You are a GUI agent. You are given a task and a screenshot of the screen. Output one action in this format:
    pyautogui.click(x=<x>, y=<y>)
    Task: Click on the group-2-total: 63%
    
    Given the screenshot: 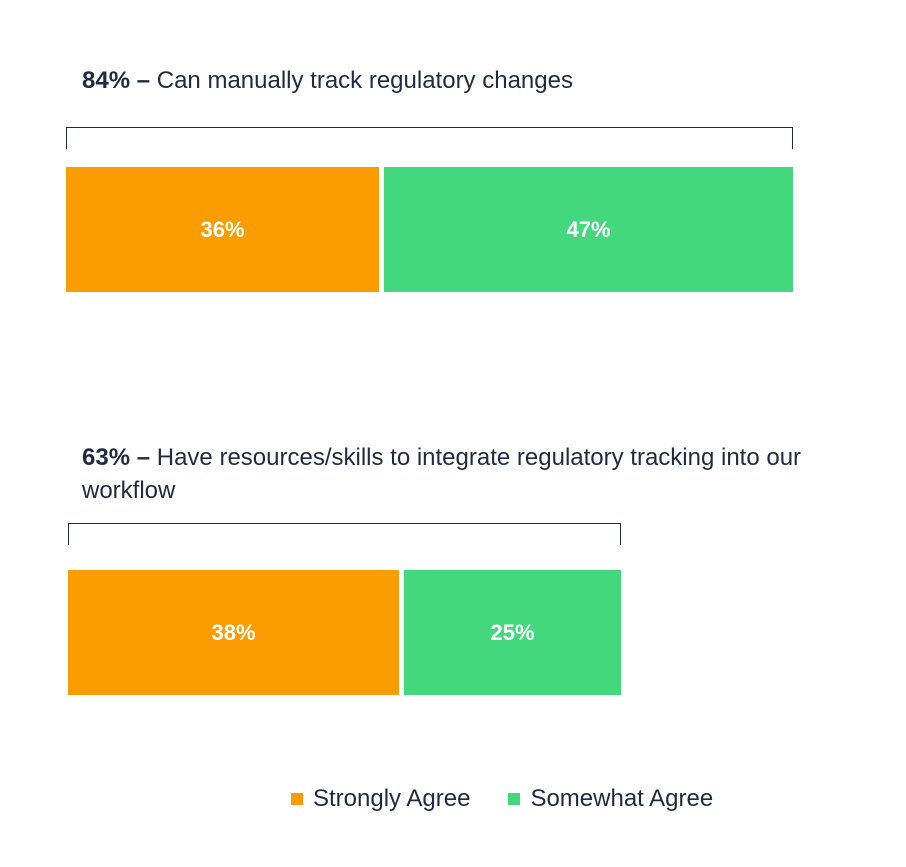 What is the action you would take?
    pyautogui.click(x=106, y=457)
    